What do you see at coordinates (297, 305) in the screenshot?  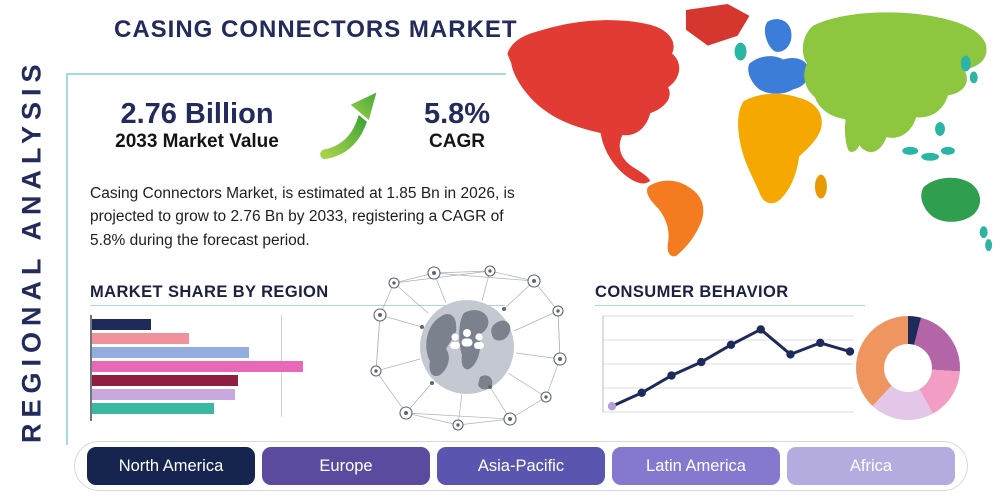 I see `market-share-heading-rule` at bounding box center [297, 305].